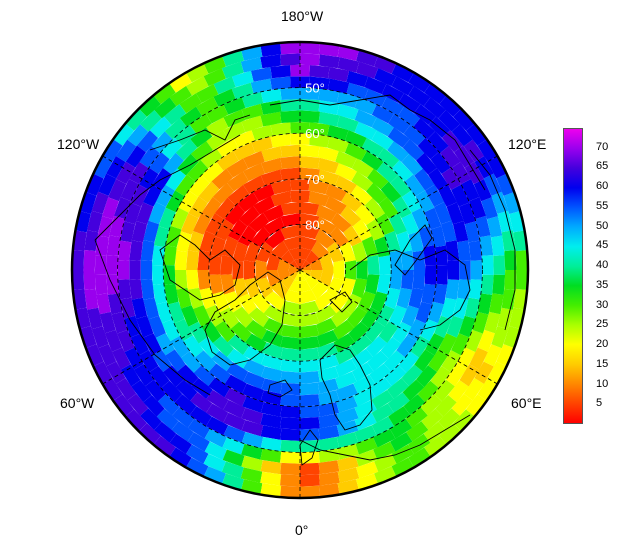 The height and width of the screenshot is (552, 625). I want to click on coastline-novaya-zemlya, so click(413, 250).